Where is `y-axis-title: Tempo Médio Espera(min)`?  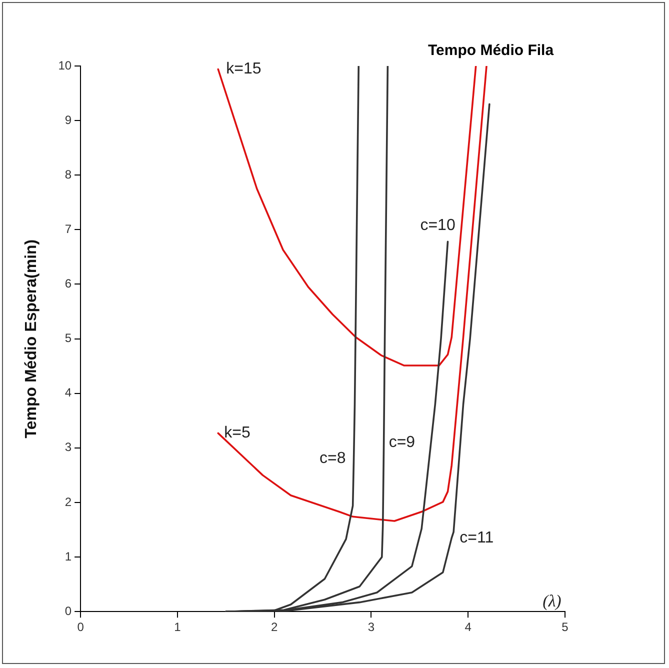 y-axis-title: Tempo Médio Espera(min) is located at coordinates (31, 338).